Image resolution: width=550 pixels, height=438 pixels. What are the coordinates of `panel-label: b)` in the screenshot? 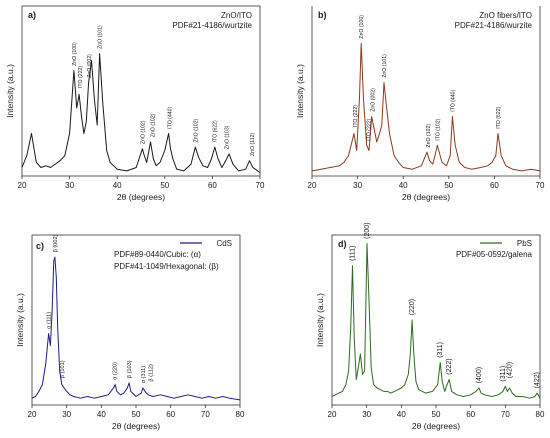 It's located at (322, 15).